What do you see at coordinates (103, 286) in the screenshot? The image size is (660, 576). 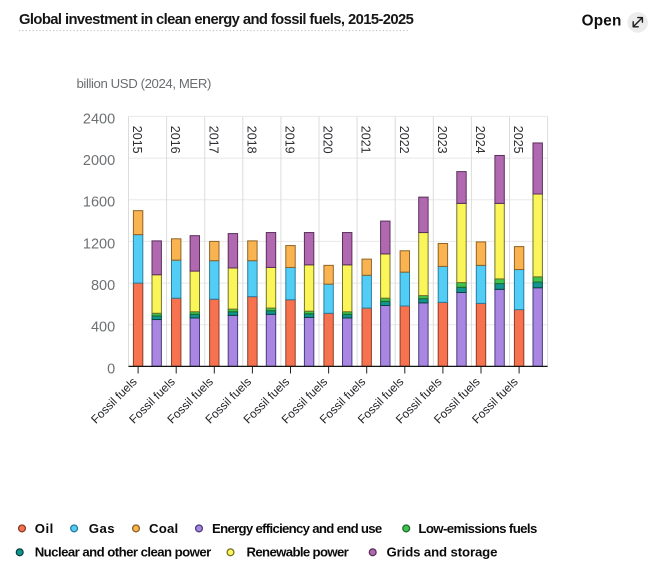 I see `svg-text: 800` at bounding box center [103, 286].